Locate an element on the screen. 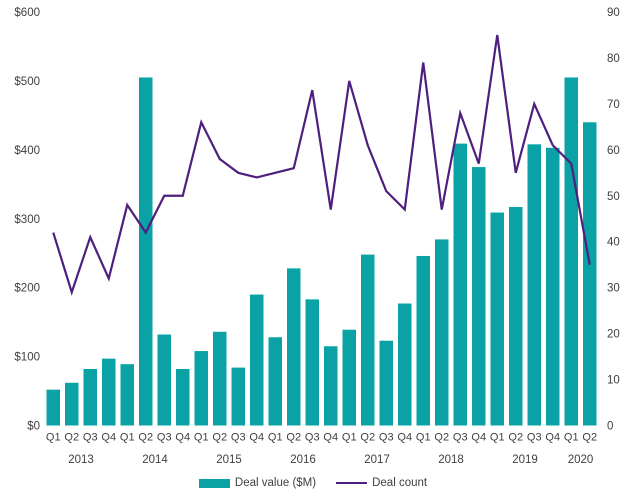 This screenshot has width=626, height=496. legend-deal-count-label: Deal count is located at coordinates (400, 483).